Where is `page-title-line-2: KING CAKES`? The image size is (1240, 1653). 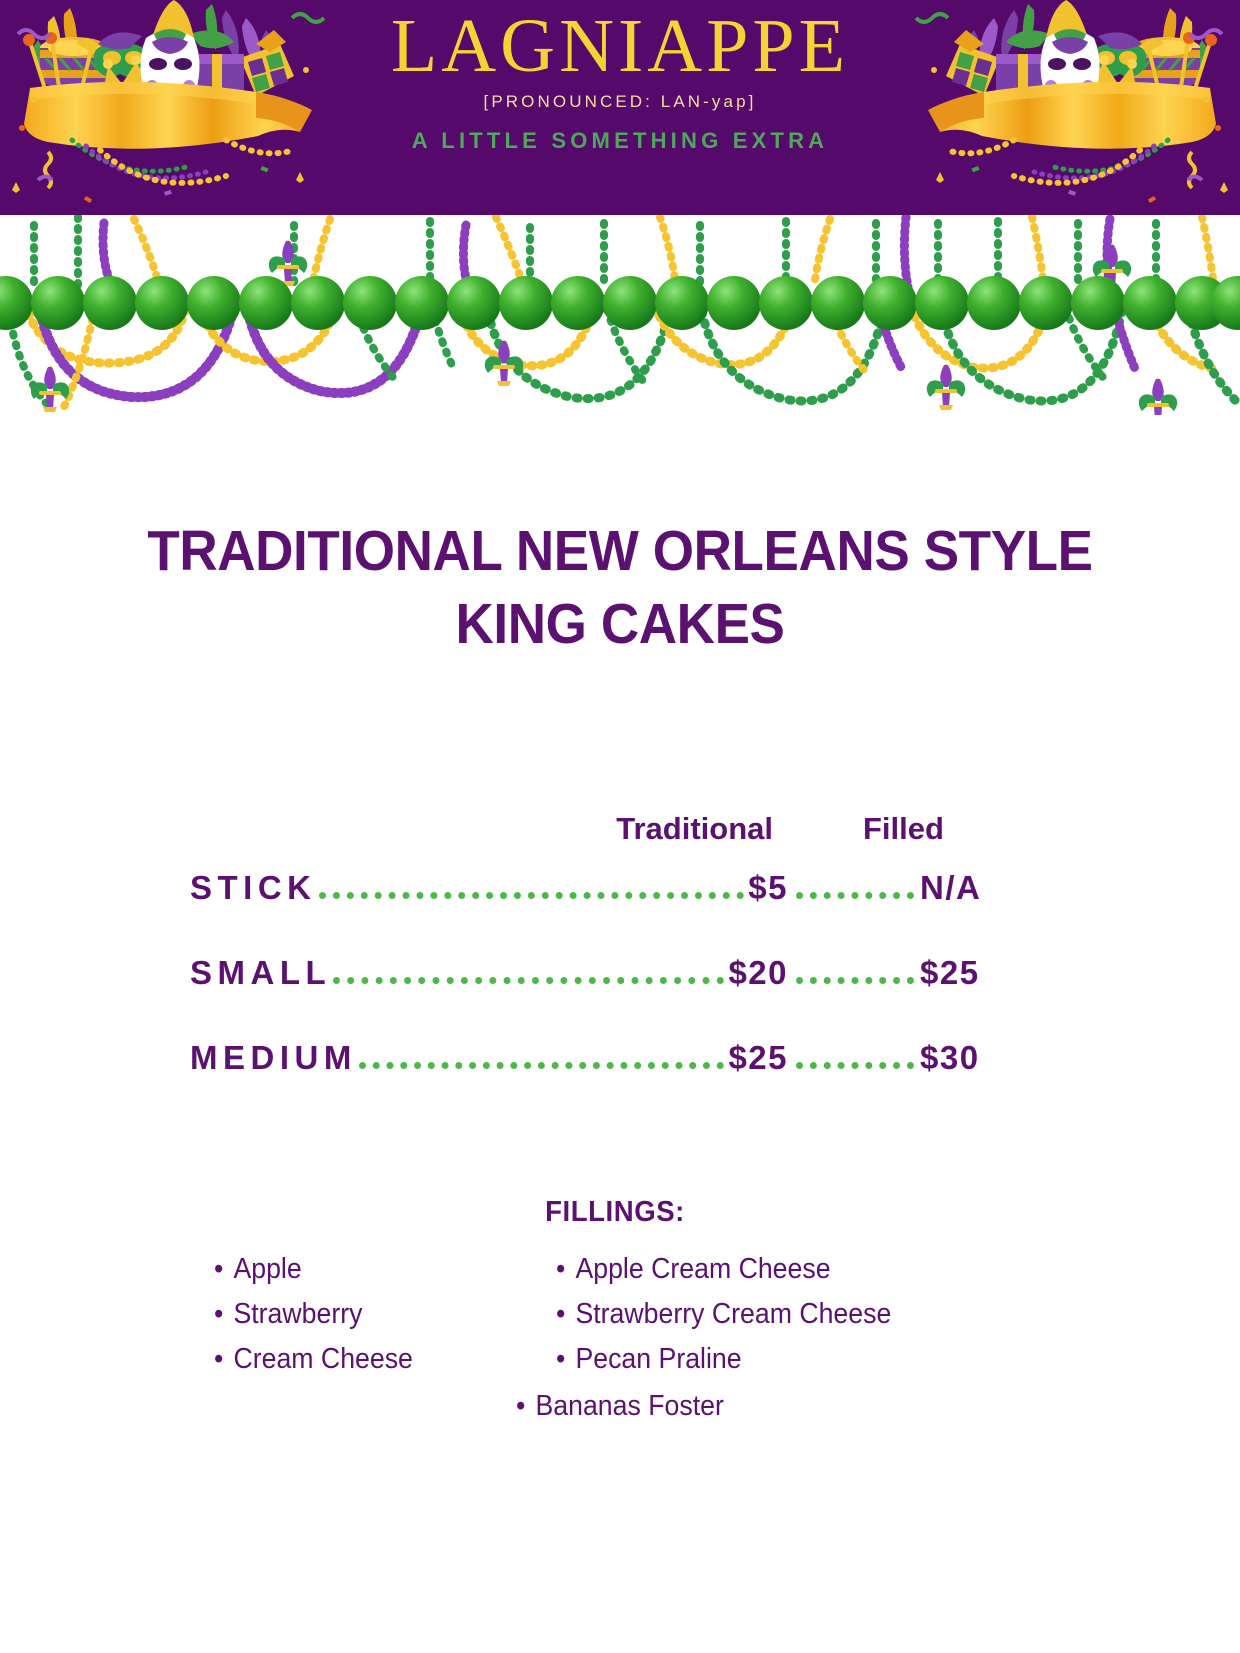
page-title-line-2: KING CAKES is located at coordinates (620, 623).